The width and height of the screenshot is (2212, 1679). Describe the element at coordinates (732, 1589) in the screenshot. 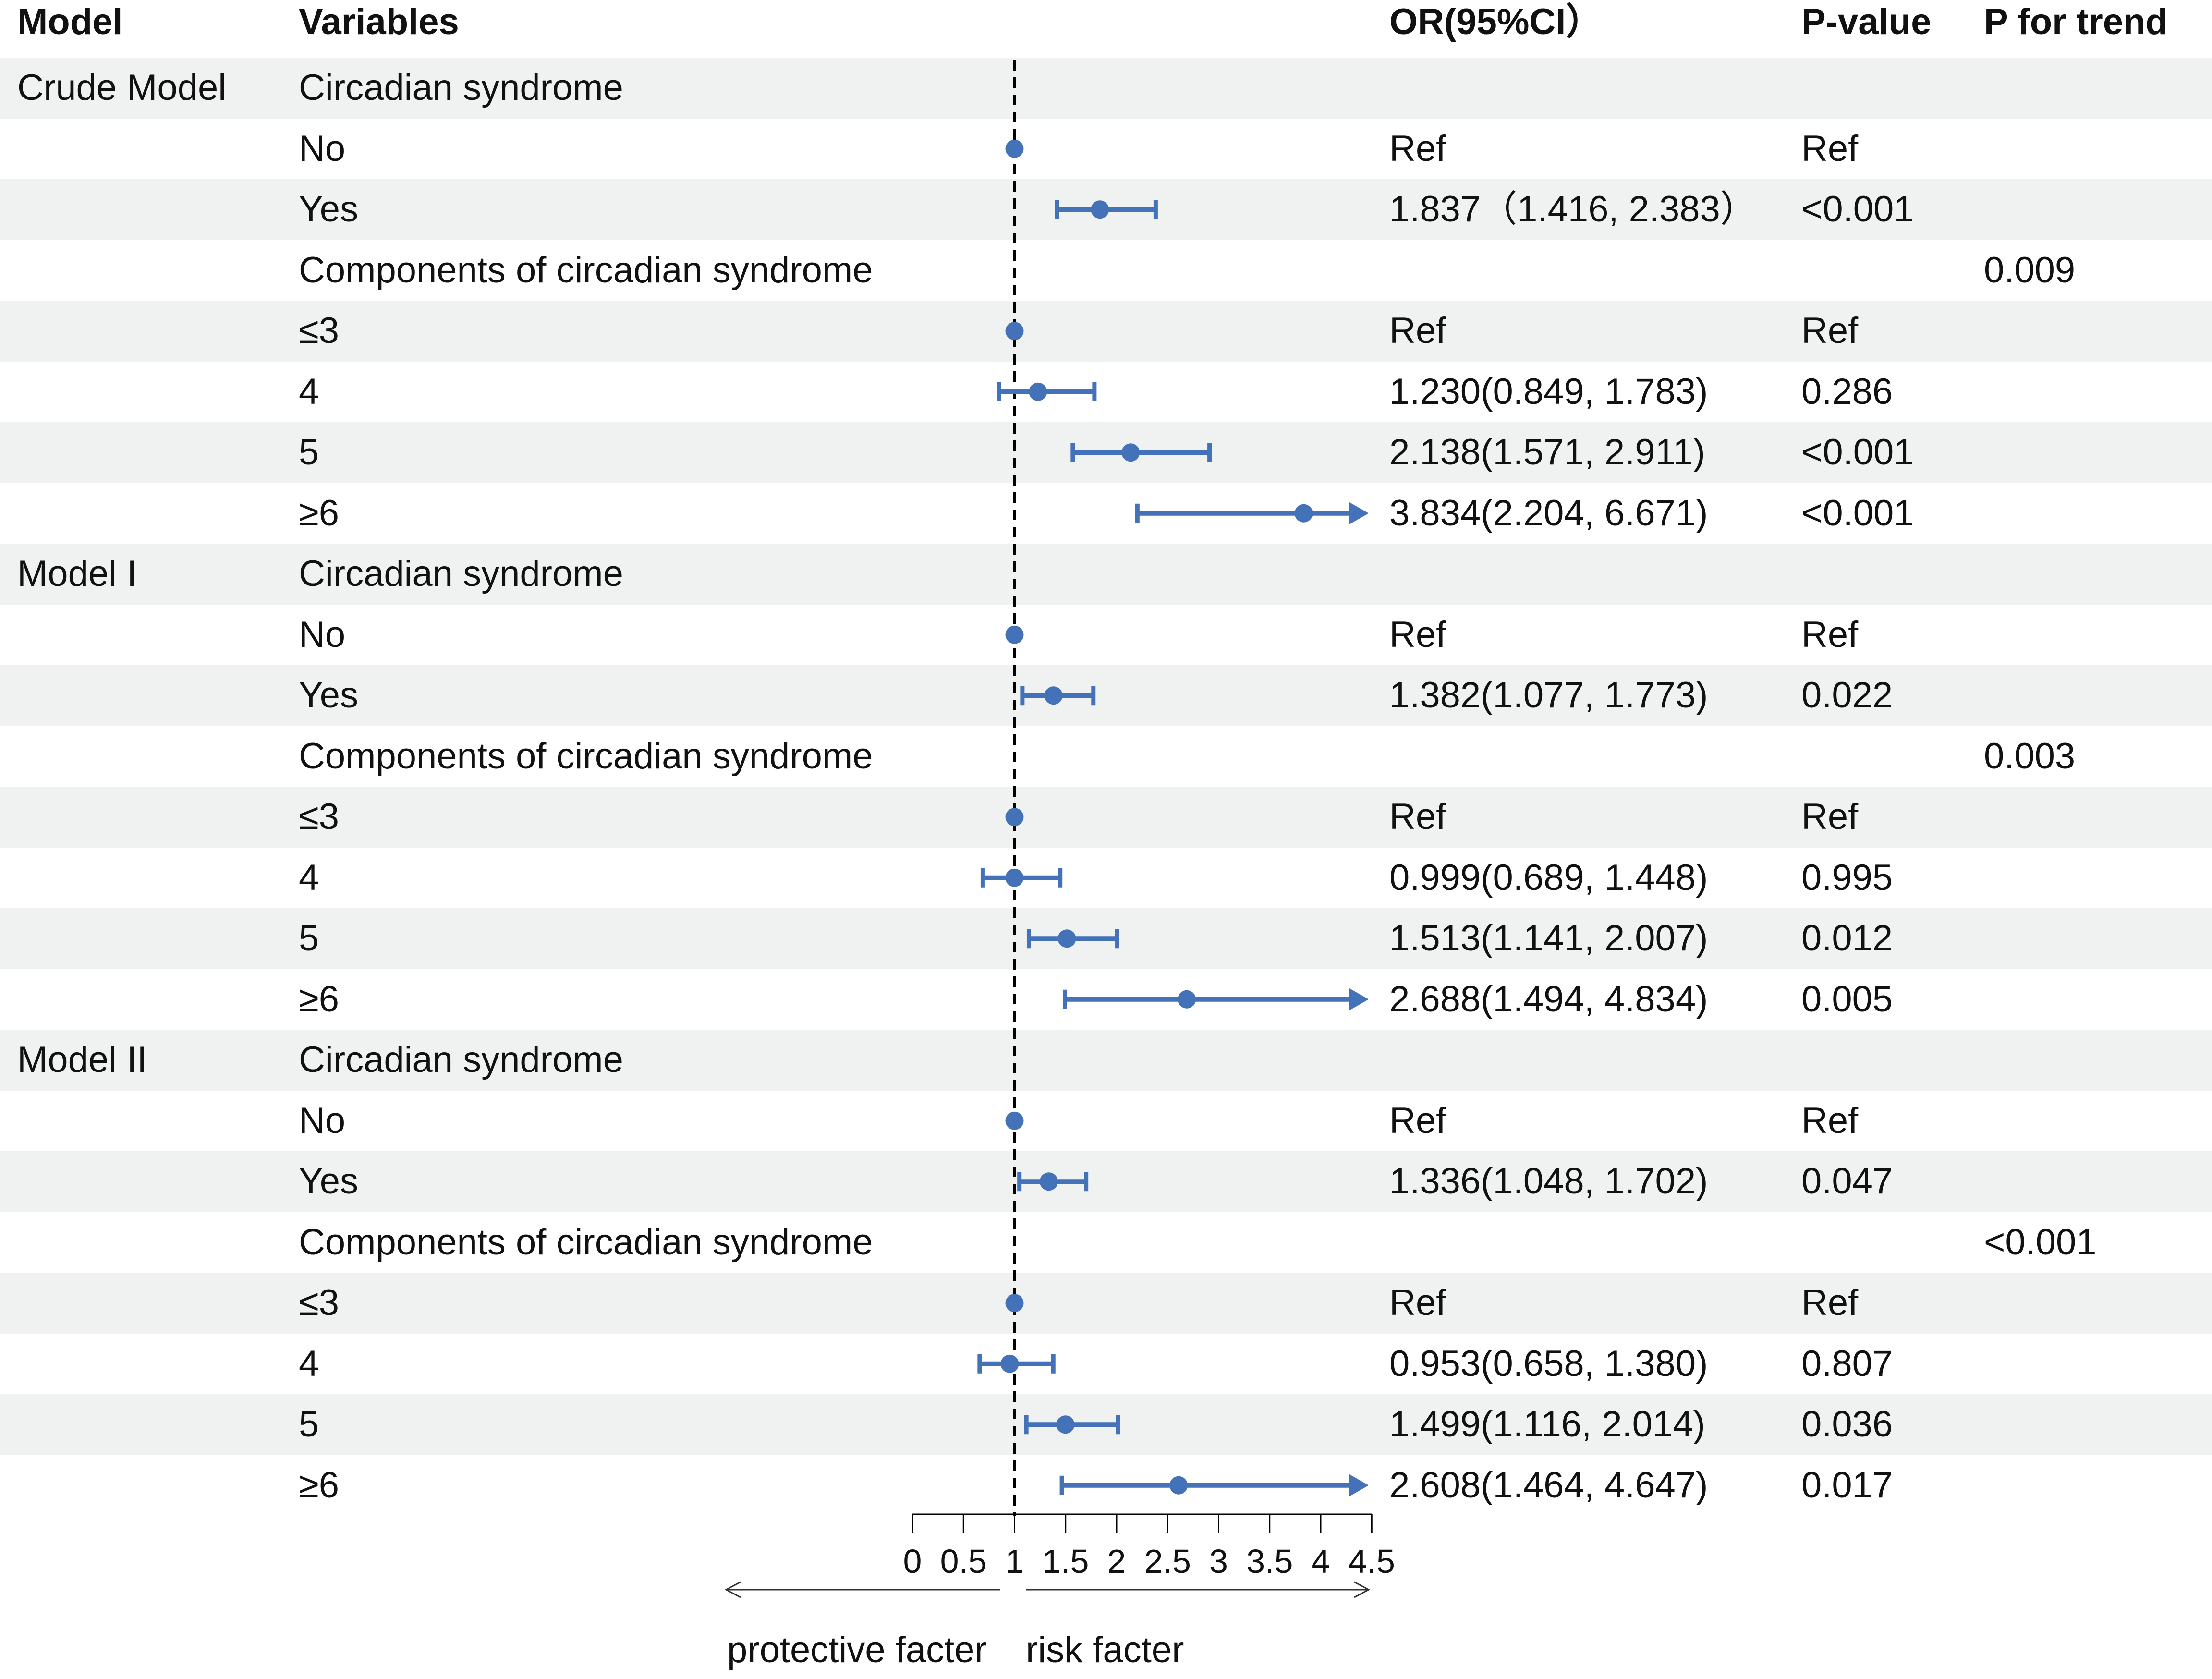

I see `protective-arrowhead` at that location.